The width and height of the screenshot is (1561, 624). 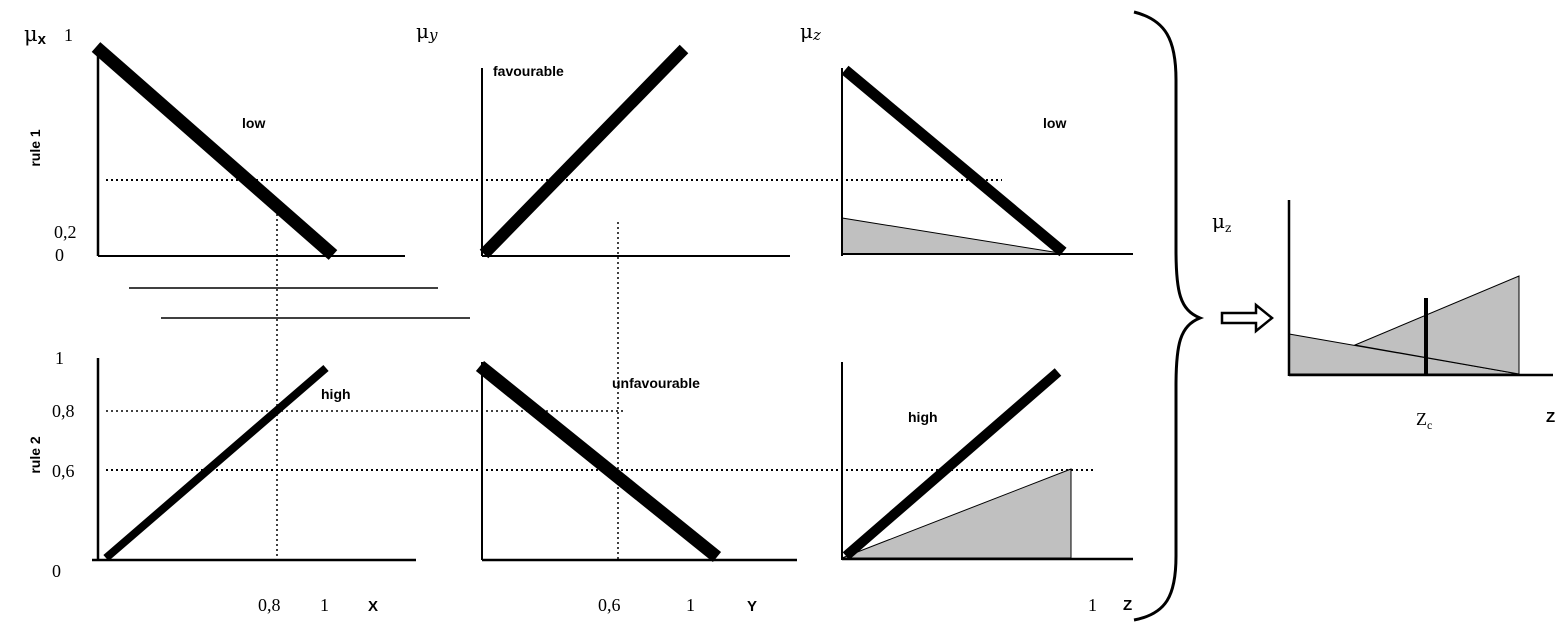 I want to click on tick-02: 0,2, so click(x=65, y=232).